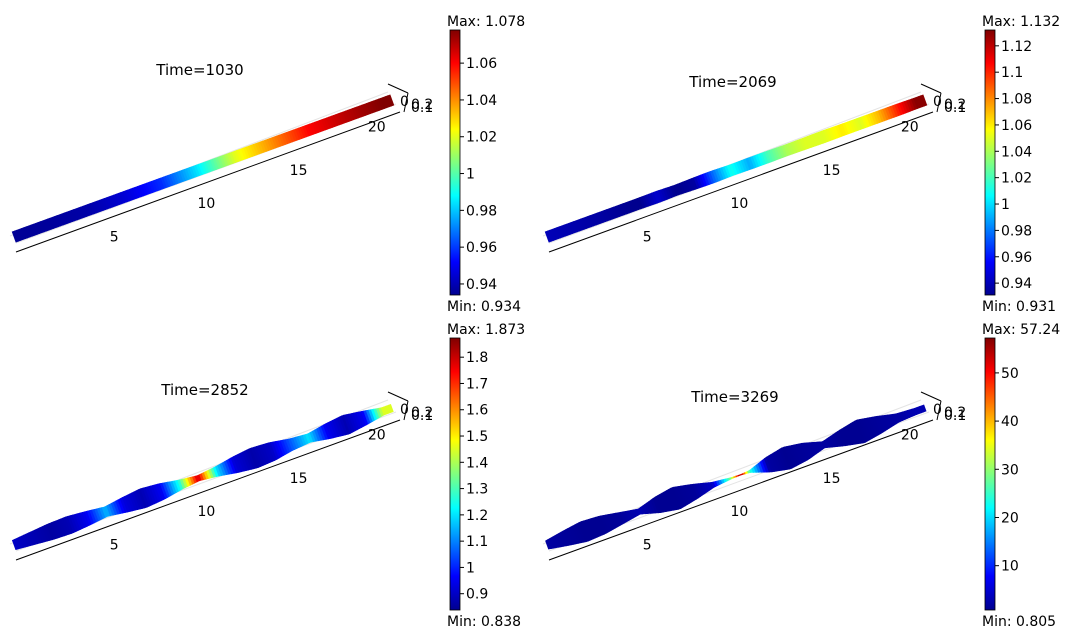 Image resolution: width=1068 pixels, height=626 pixels. I want to click on colorbar-min-label: Min: 0.934, so click(484, 307).